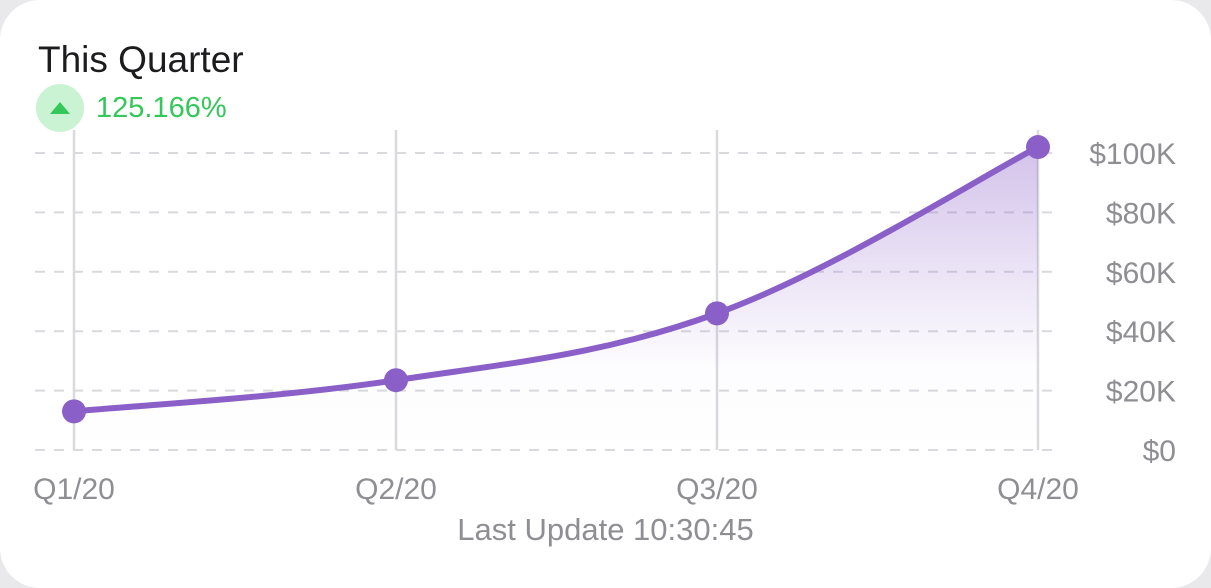 The height and width of the screenshot is (588, 1211). Describe the element at coordinates (1141, 213) in the screenshot. I see `y-tick-label: $80K` at that location.